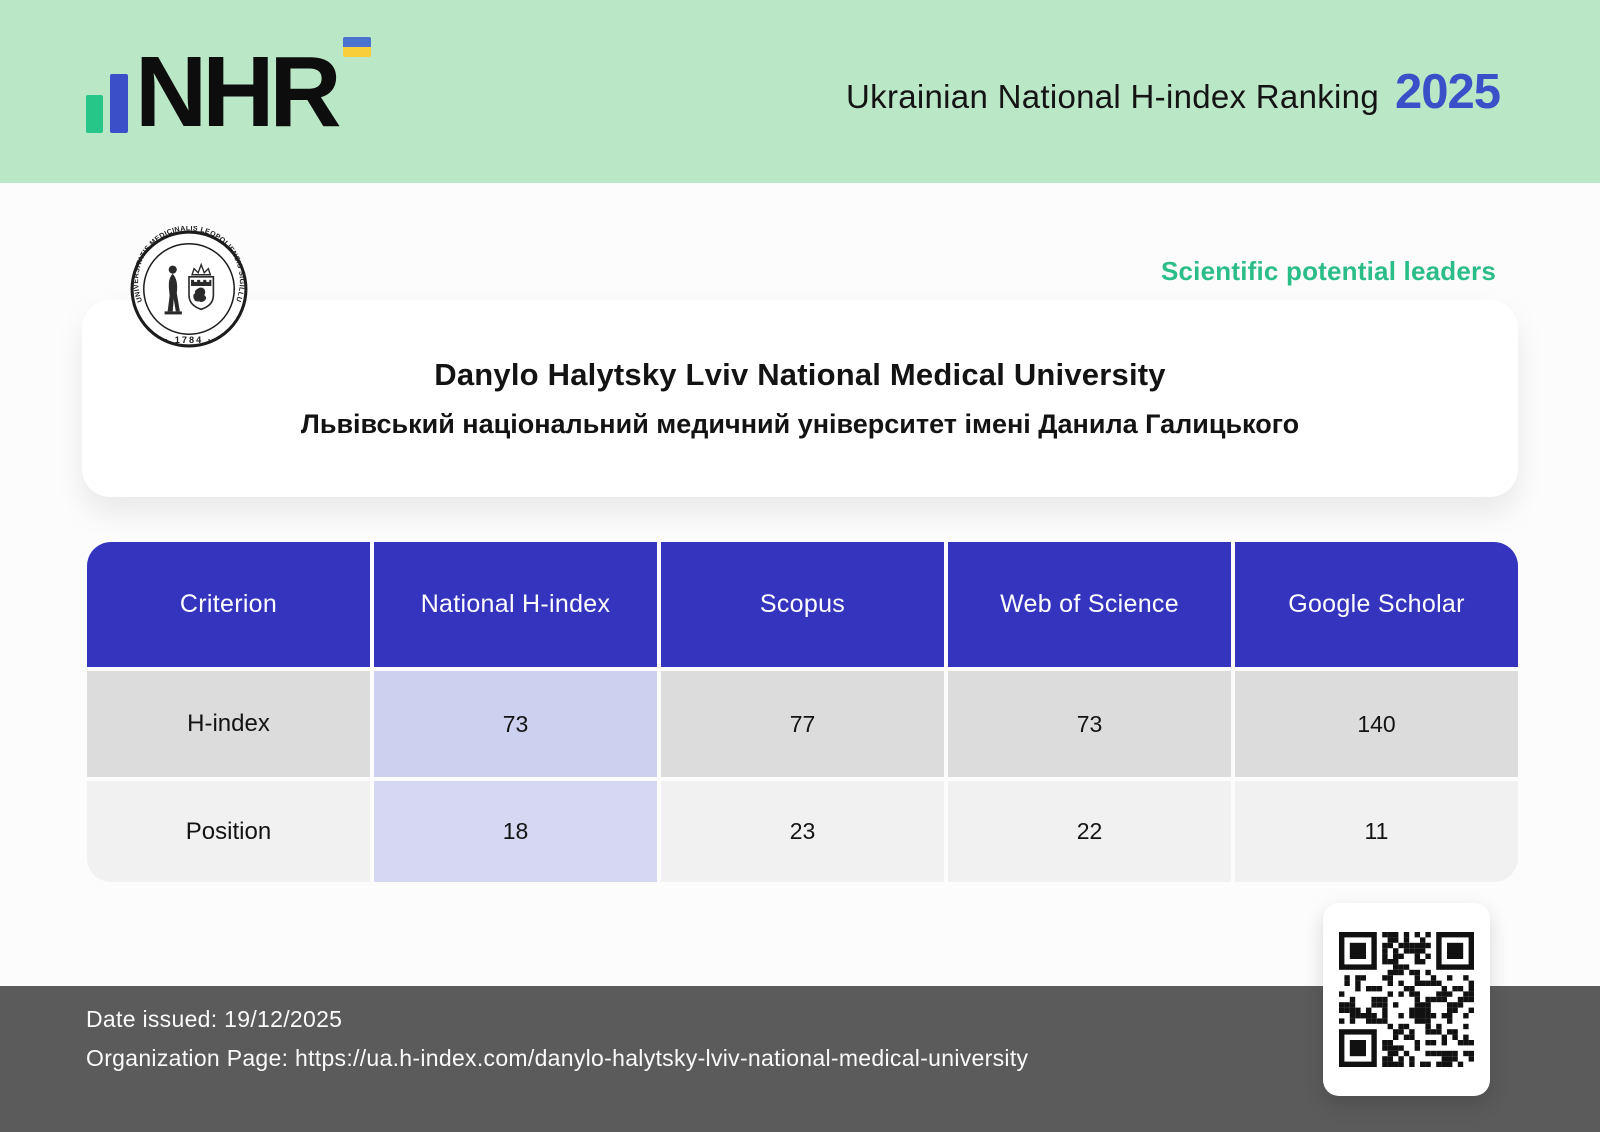 This screenshot has height=1132, width=1600. I want to click on date-issued: Date issued: 19/12/2025, so click(214, 1019).